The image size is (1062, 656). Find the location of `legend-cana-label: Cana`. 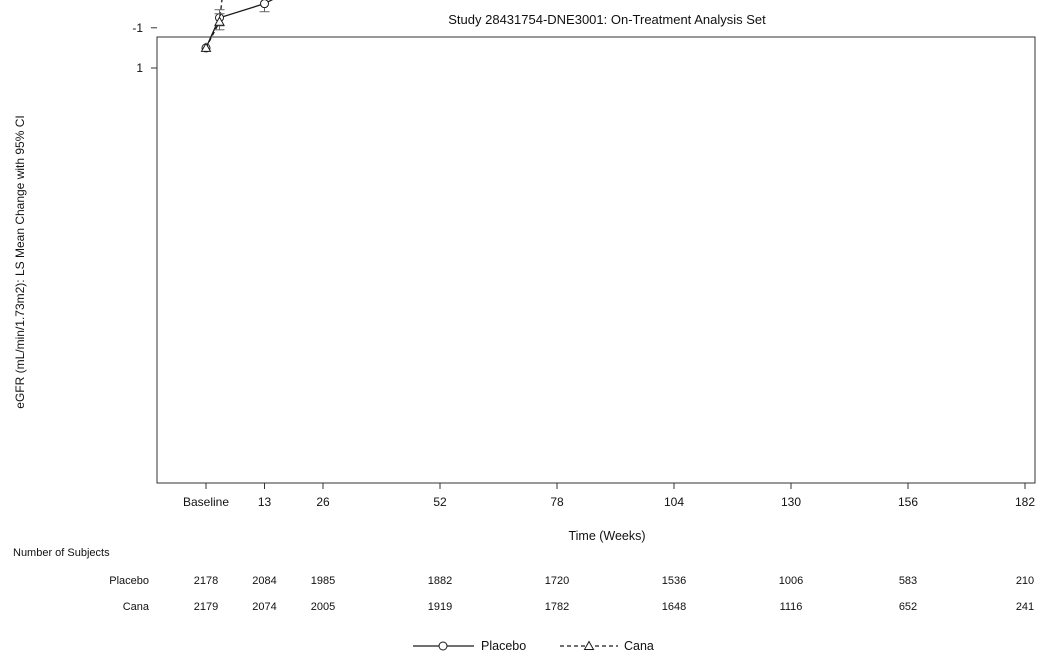

legend-cana-label: Cana is located at coordinates (639, 646).